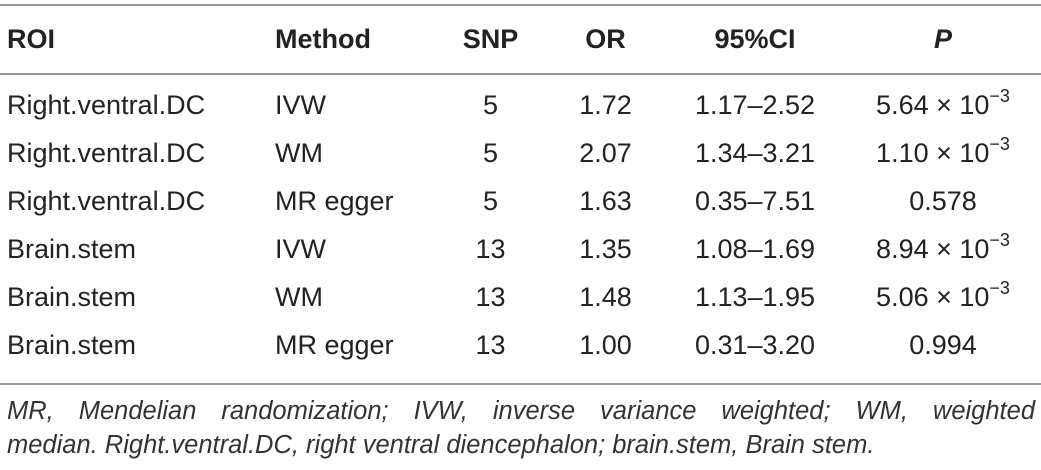 This screenshot has width=1041, height=470. I want to click on cell-or: 2.07, so click(605, 152).